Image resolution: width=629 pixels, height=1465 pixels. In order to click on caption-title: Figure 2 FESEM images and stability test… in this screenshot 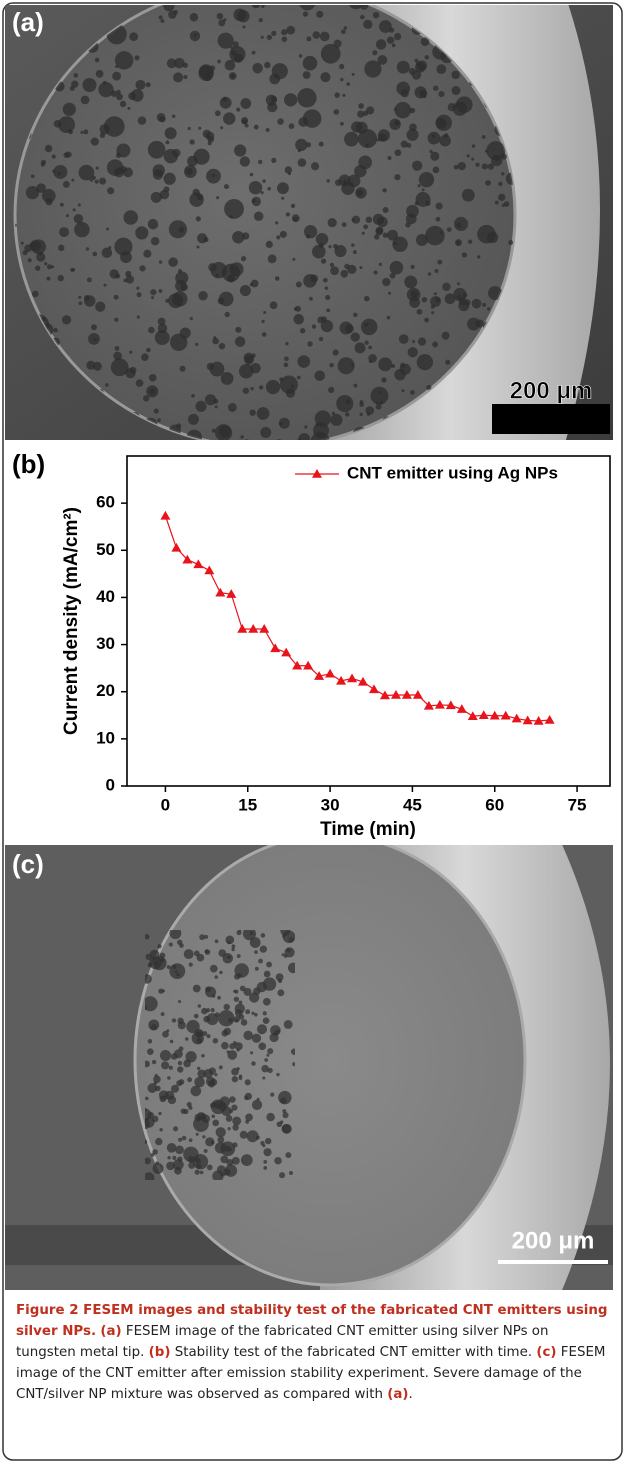, I will do `click(312, 1321)`.